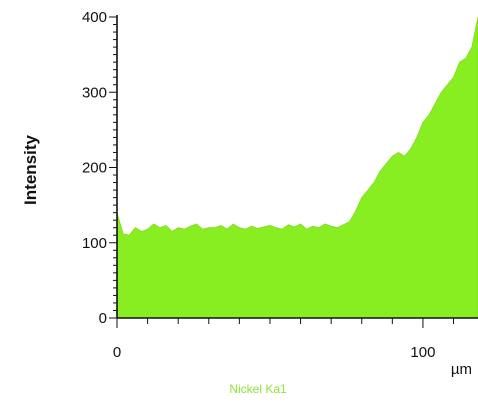 The height and width of the screenshot is (408, 478). Describe the element at coordinates (103, 318) in the screenshot. I see `y-tick-label: 0` at that location.